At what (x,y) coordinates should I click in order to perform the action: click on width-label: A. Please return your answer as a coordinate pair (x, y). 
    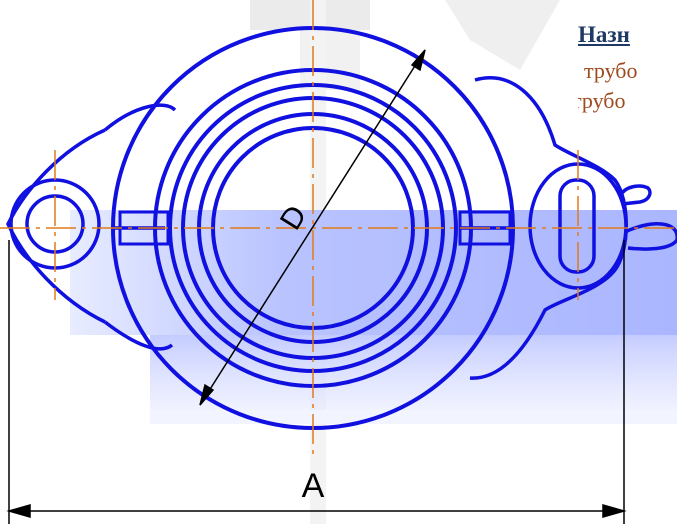
    Looking at the image, I should click on (313, 486).